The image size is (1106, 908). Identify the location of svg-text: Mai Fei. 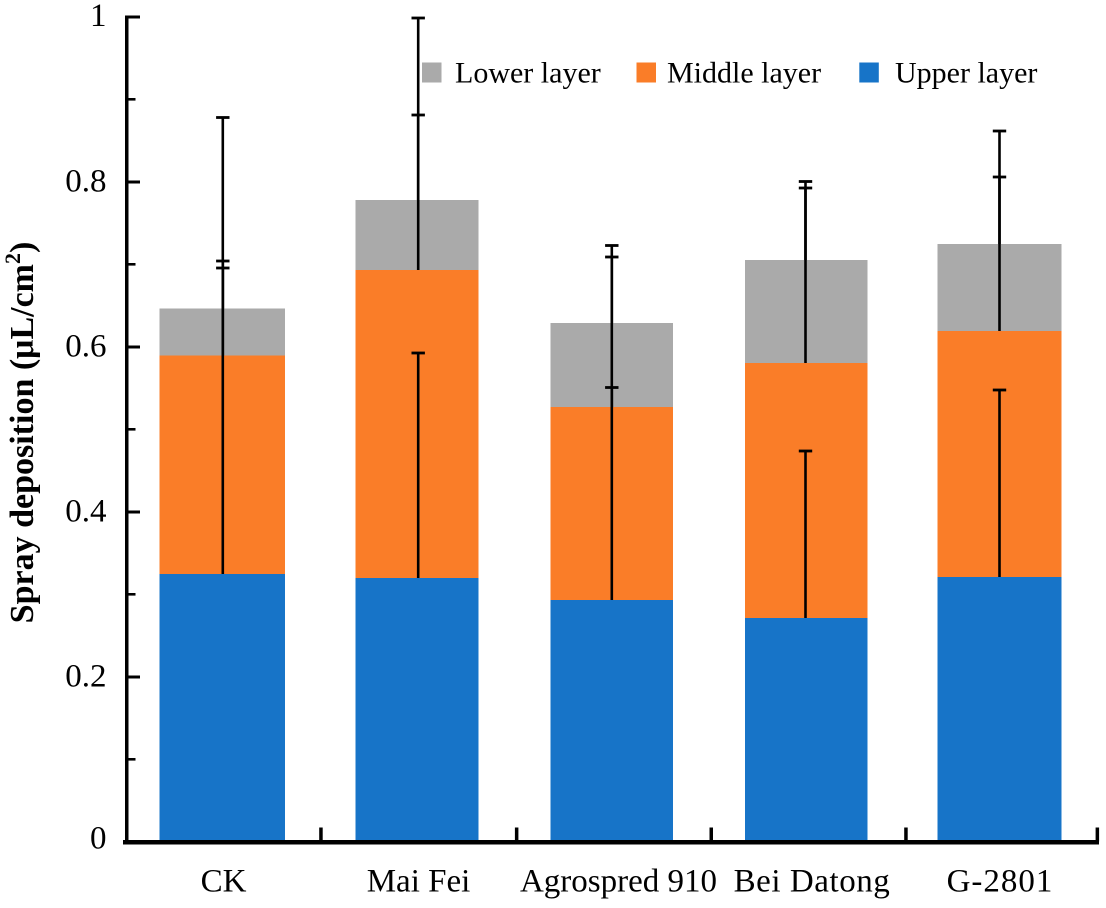
(419, 882).